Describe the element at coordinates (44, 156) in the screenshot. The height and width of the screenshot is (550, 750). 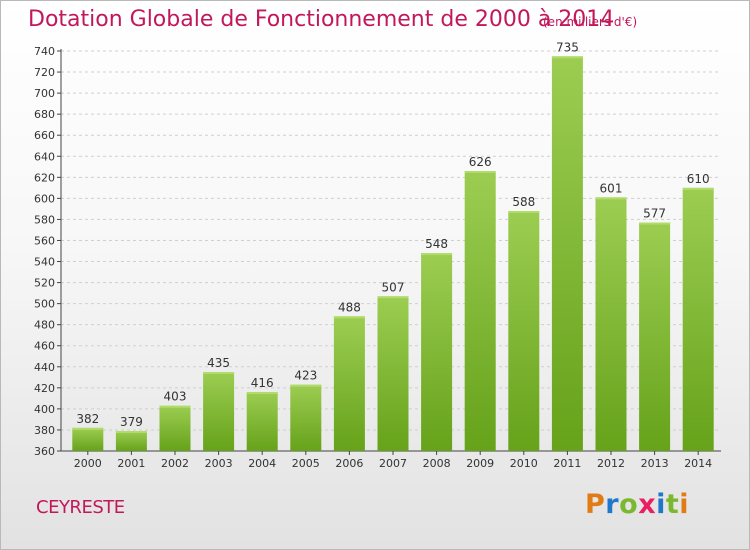
I see `y-tick-label: 640` at that location.